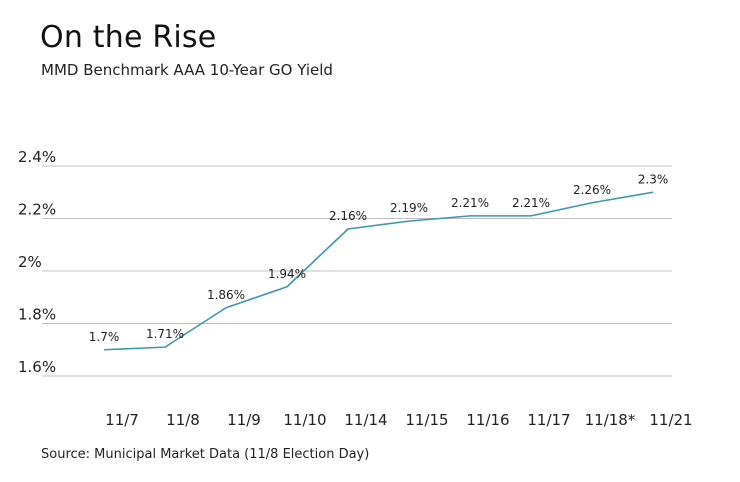 The height and width of the screenshot is (482, 740). What do you see at coordinates (37, 210) in the screenshot?
I see `y-tick-label: 2.2%` at bounding box center [37, 210].